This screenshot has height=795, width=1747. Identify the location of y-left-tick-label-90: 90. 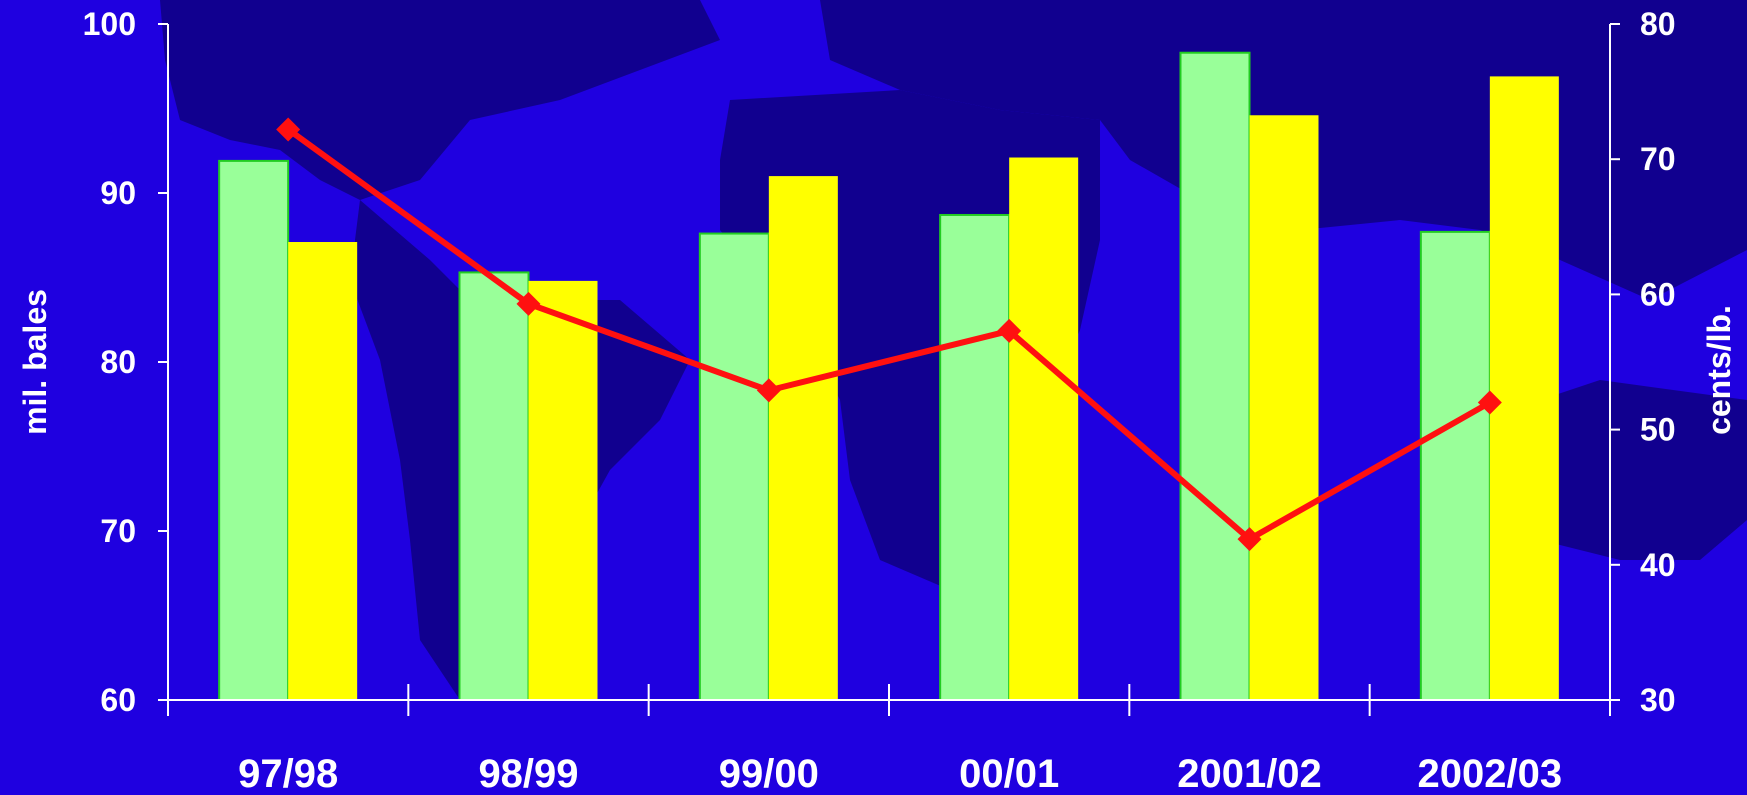
(118, 193).